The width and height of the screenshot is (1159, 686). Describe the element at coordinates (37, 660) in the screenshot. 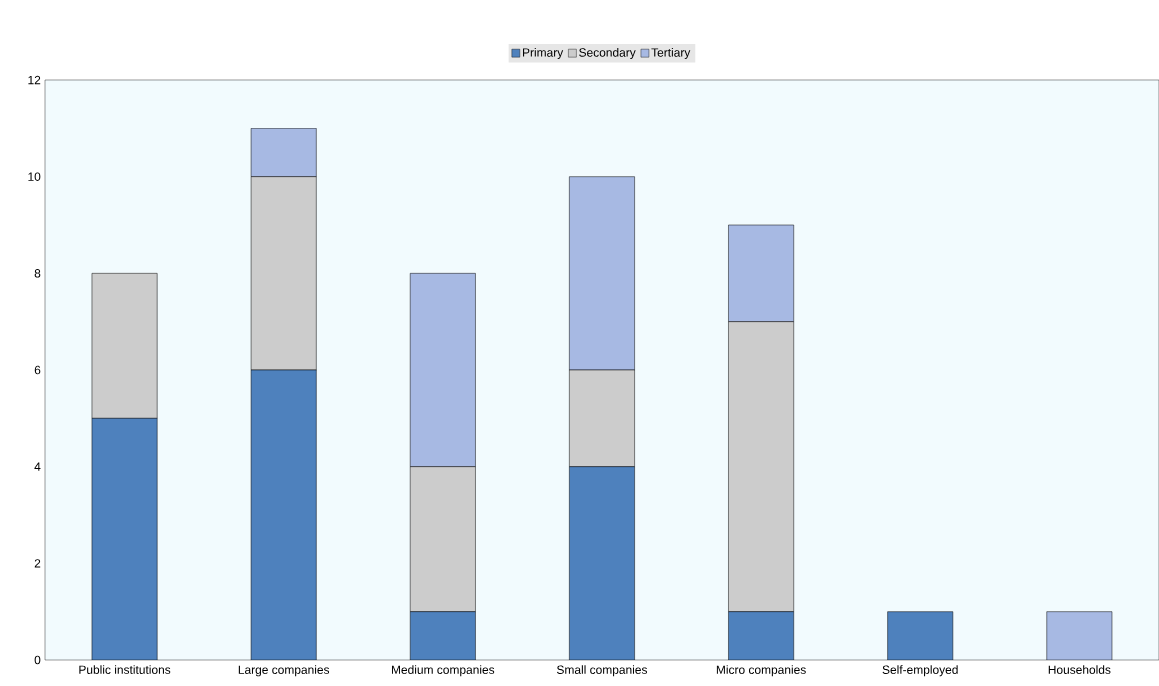

I see `y-tick-label: 0` at that location.